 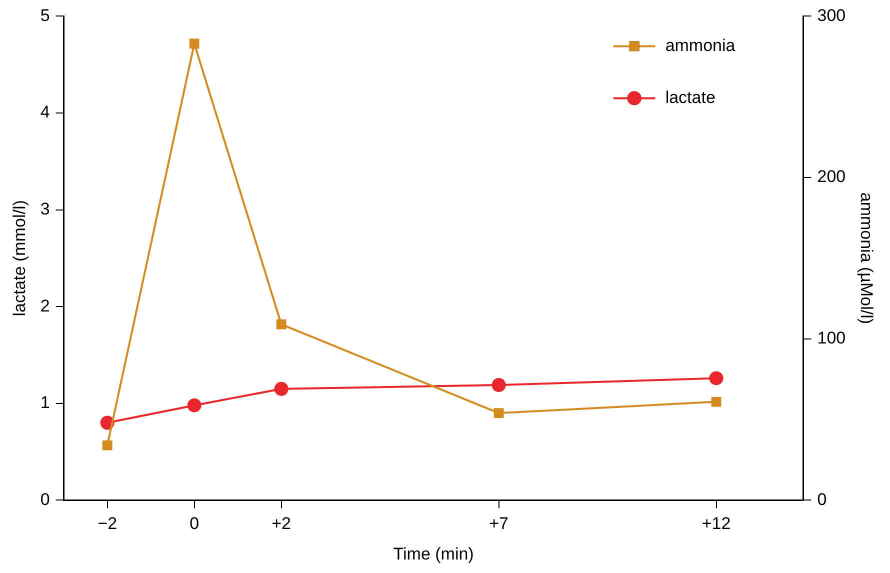 What do you see at coordinates (195, 524) in the screenshot?
I see `x-tick-label: 0` at bounding box center [195, 524].